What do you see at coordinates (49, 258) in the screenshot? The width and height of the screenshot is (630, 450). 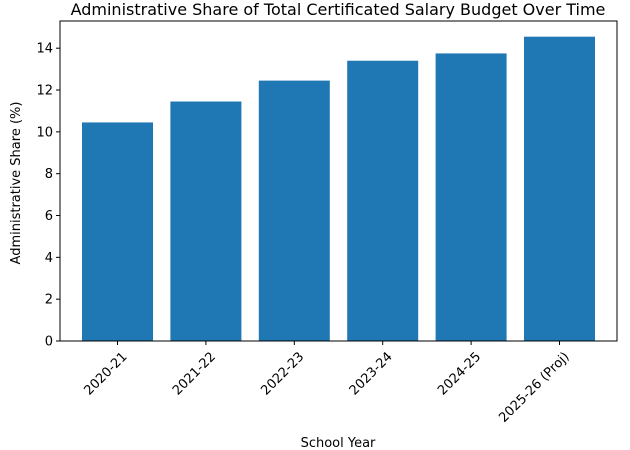 I see `y-tick-label: 4` at bounding box center [49, 258].